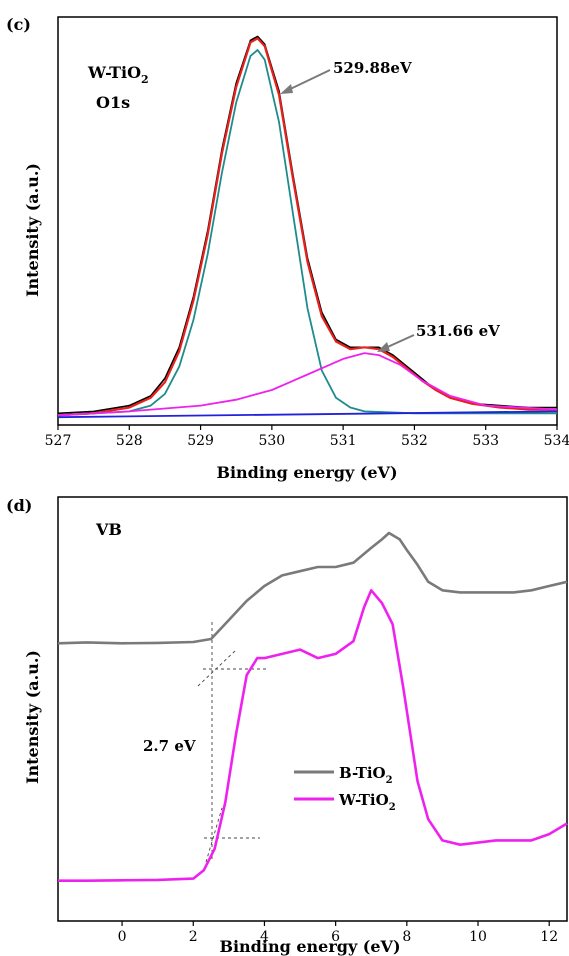 The height and width of the screenshot is (956, 569). I want to click on x-tick-label: 530, so click(271, 441).